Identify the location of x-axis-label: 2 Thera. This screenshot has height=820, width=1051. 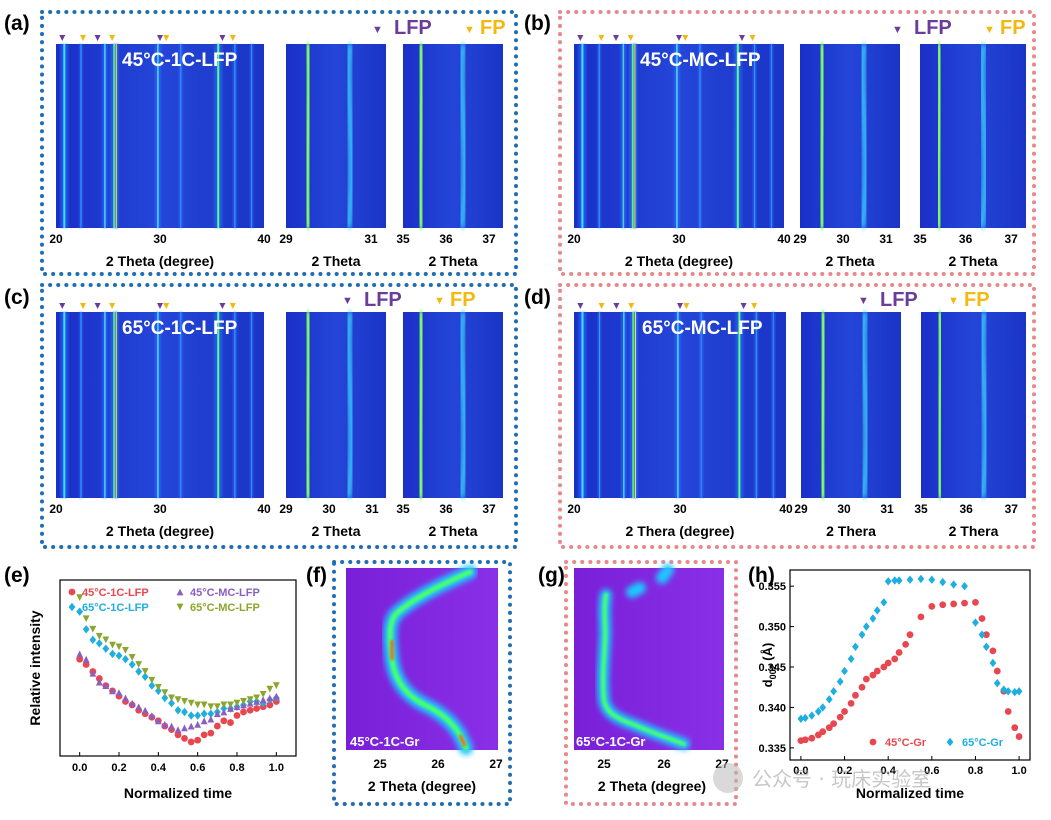
(974, 531).